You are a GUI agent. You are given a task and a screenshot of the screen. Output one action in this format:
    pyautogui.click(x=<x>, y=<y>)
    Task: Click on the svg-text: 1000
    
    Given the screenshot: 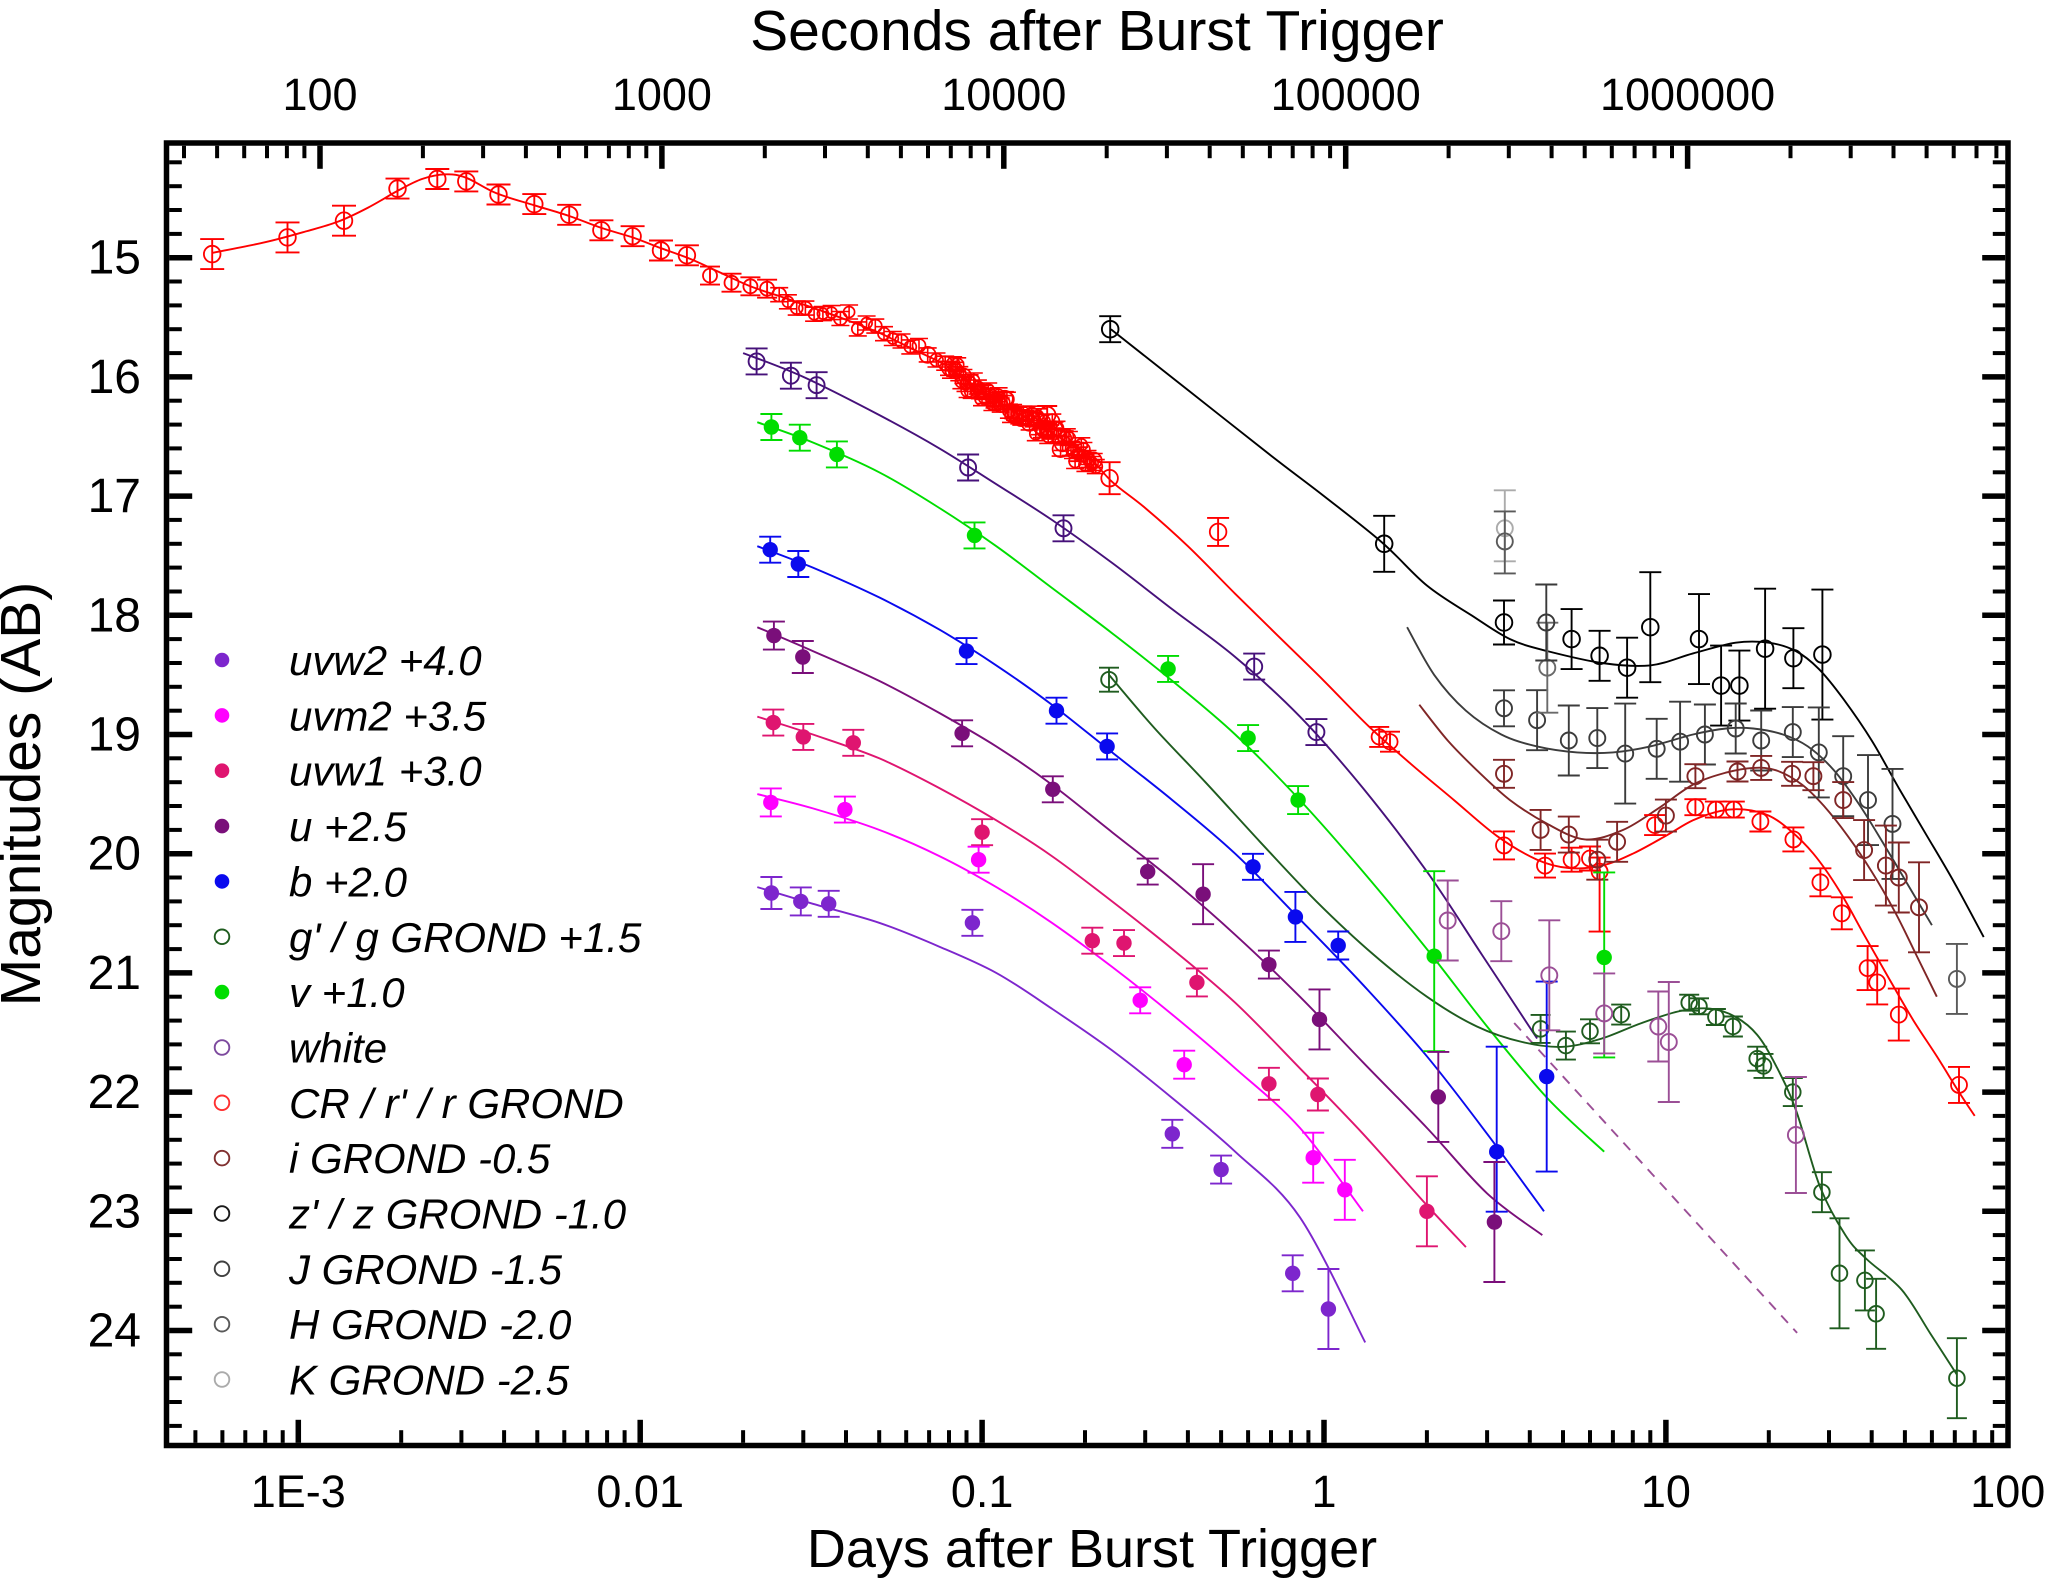 What is the action you would take?
    pyautogui.click(x=662, y=94)
    